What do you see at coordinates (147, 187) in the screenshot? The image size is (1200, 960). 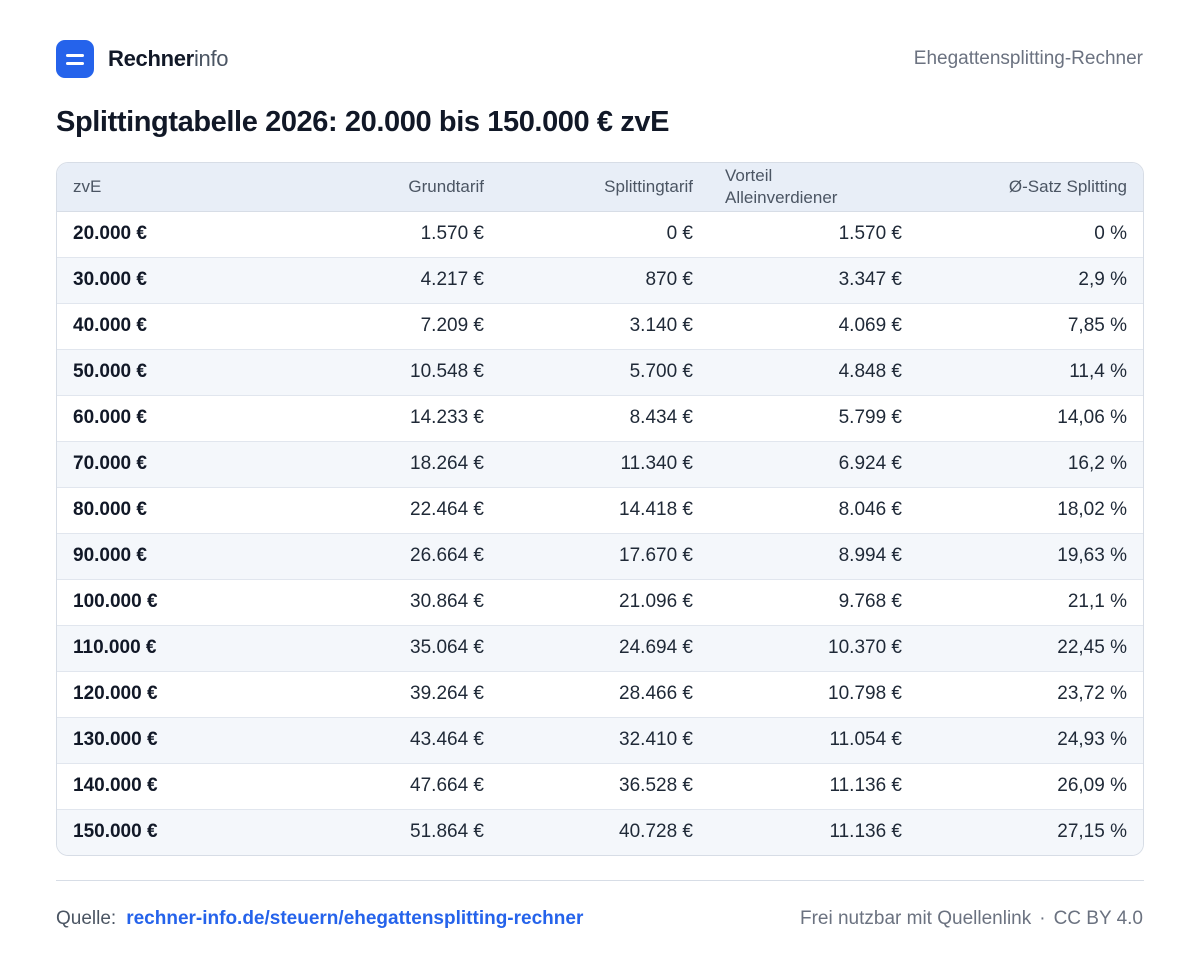 I see `header-zve: zvE` at bounding box center [147, 187].